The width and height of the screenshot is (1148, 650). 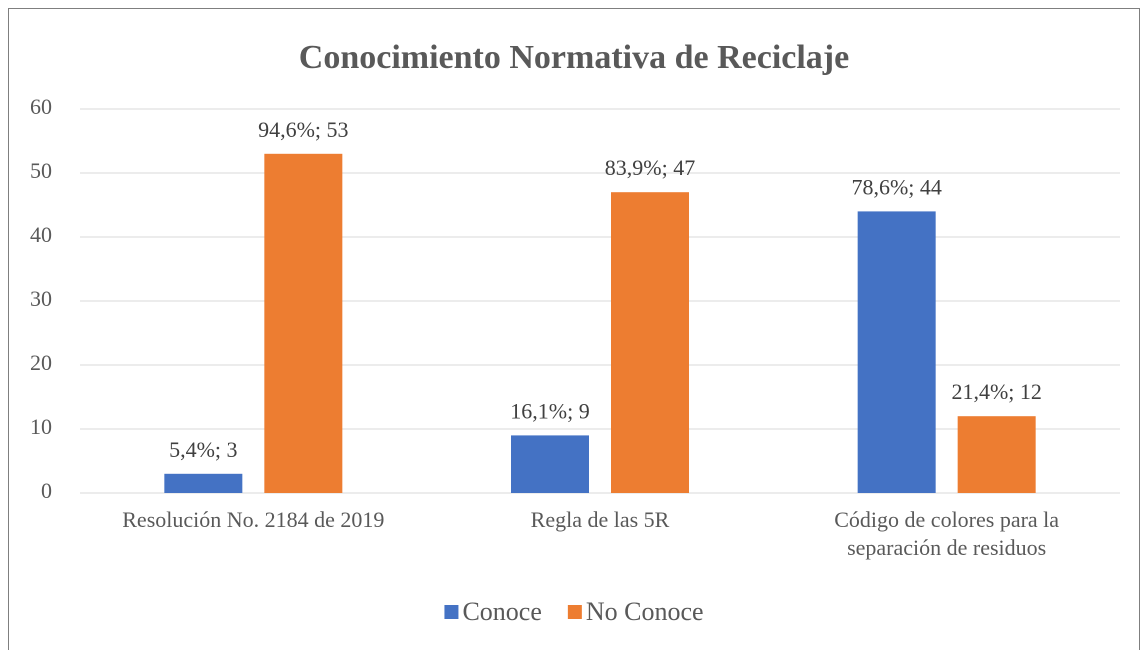 What do you see at coordinates (41, 362) in the screenshot?
I see `y-tick-label: 20` at bounding box center [41, 362].